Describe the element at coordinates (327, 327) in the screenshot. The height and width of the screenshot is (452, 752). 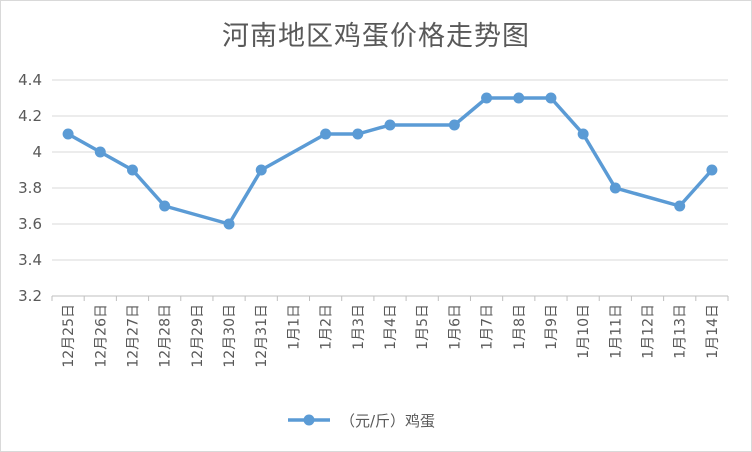
I see `x-tick-label: 1月2日` at that location.